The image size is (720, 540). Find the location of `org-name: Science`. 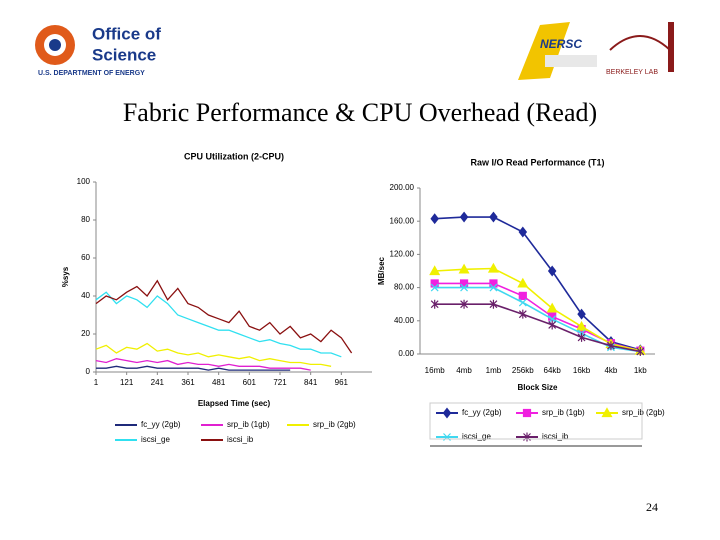

org-name: Science is located at coordinates (124, 54).